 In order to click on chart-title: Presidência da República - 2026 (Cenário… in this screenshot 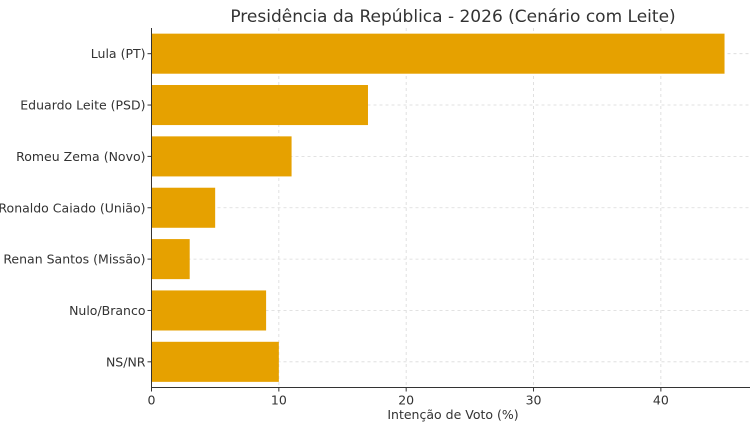, I will do `click(452, 17)`.